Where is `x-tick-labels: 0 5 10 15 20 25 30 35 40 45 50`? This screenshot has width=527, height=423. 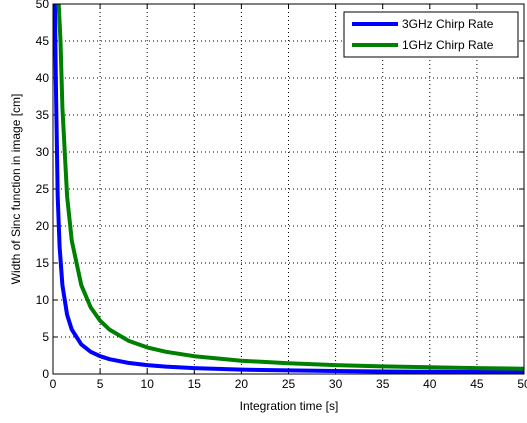
x-tick-labels: 0 5 10 15 20 25 30 35 40 45 50 is located at coordinates (288, 384).